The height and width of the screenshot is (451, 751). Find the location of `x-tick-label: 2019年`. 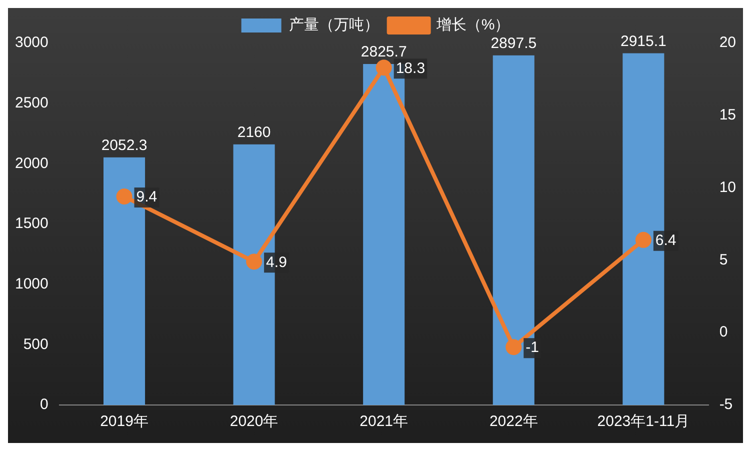

x-tick-label: 2019年 is located at coordinates (124, 421).